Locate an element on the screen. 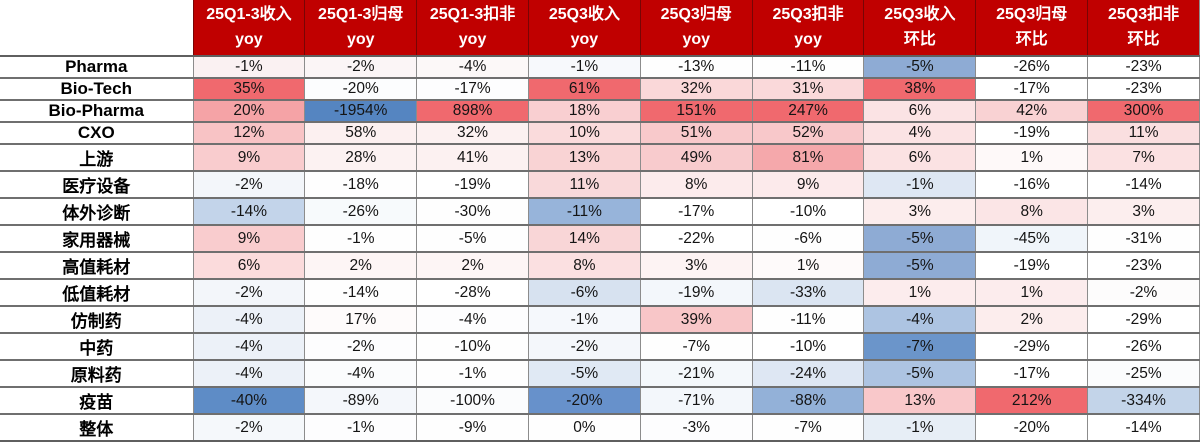 The image size is (1200, 442). table-cell-r9-c9: -23% is located at coordinates (1143, 265).